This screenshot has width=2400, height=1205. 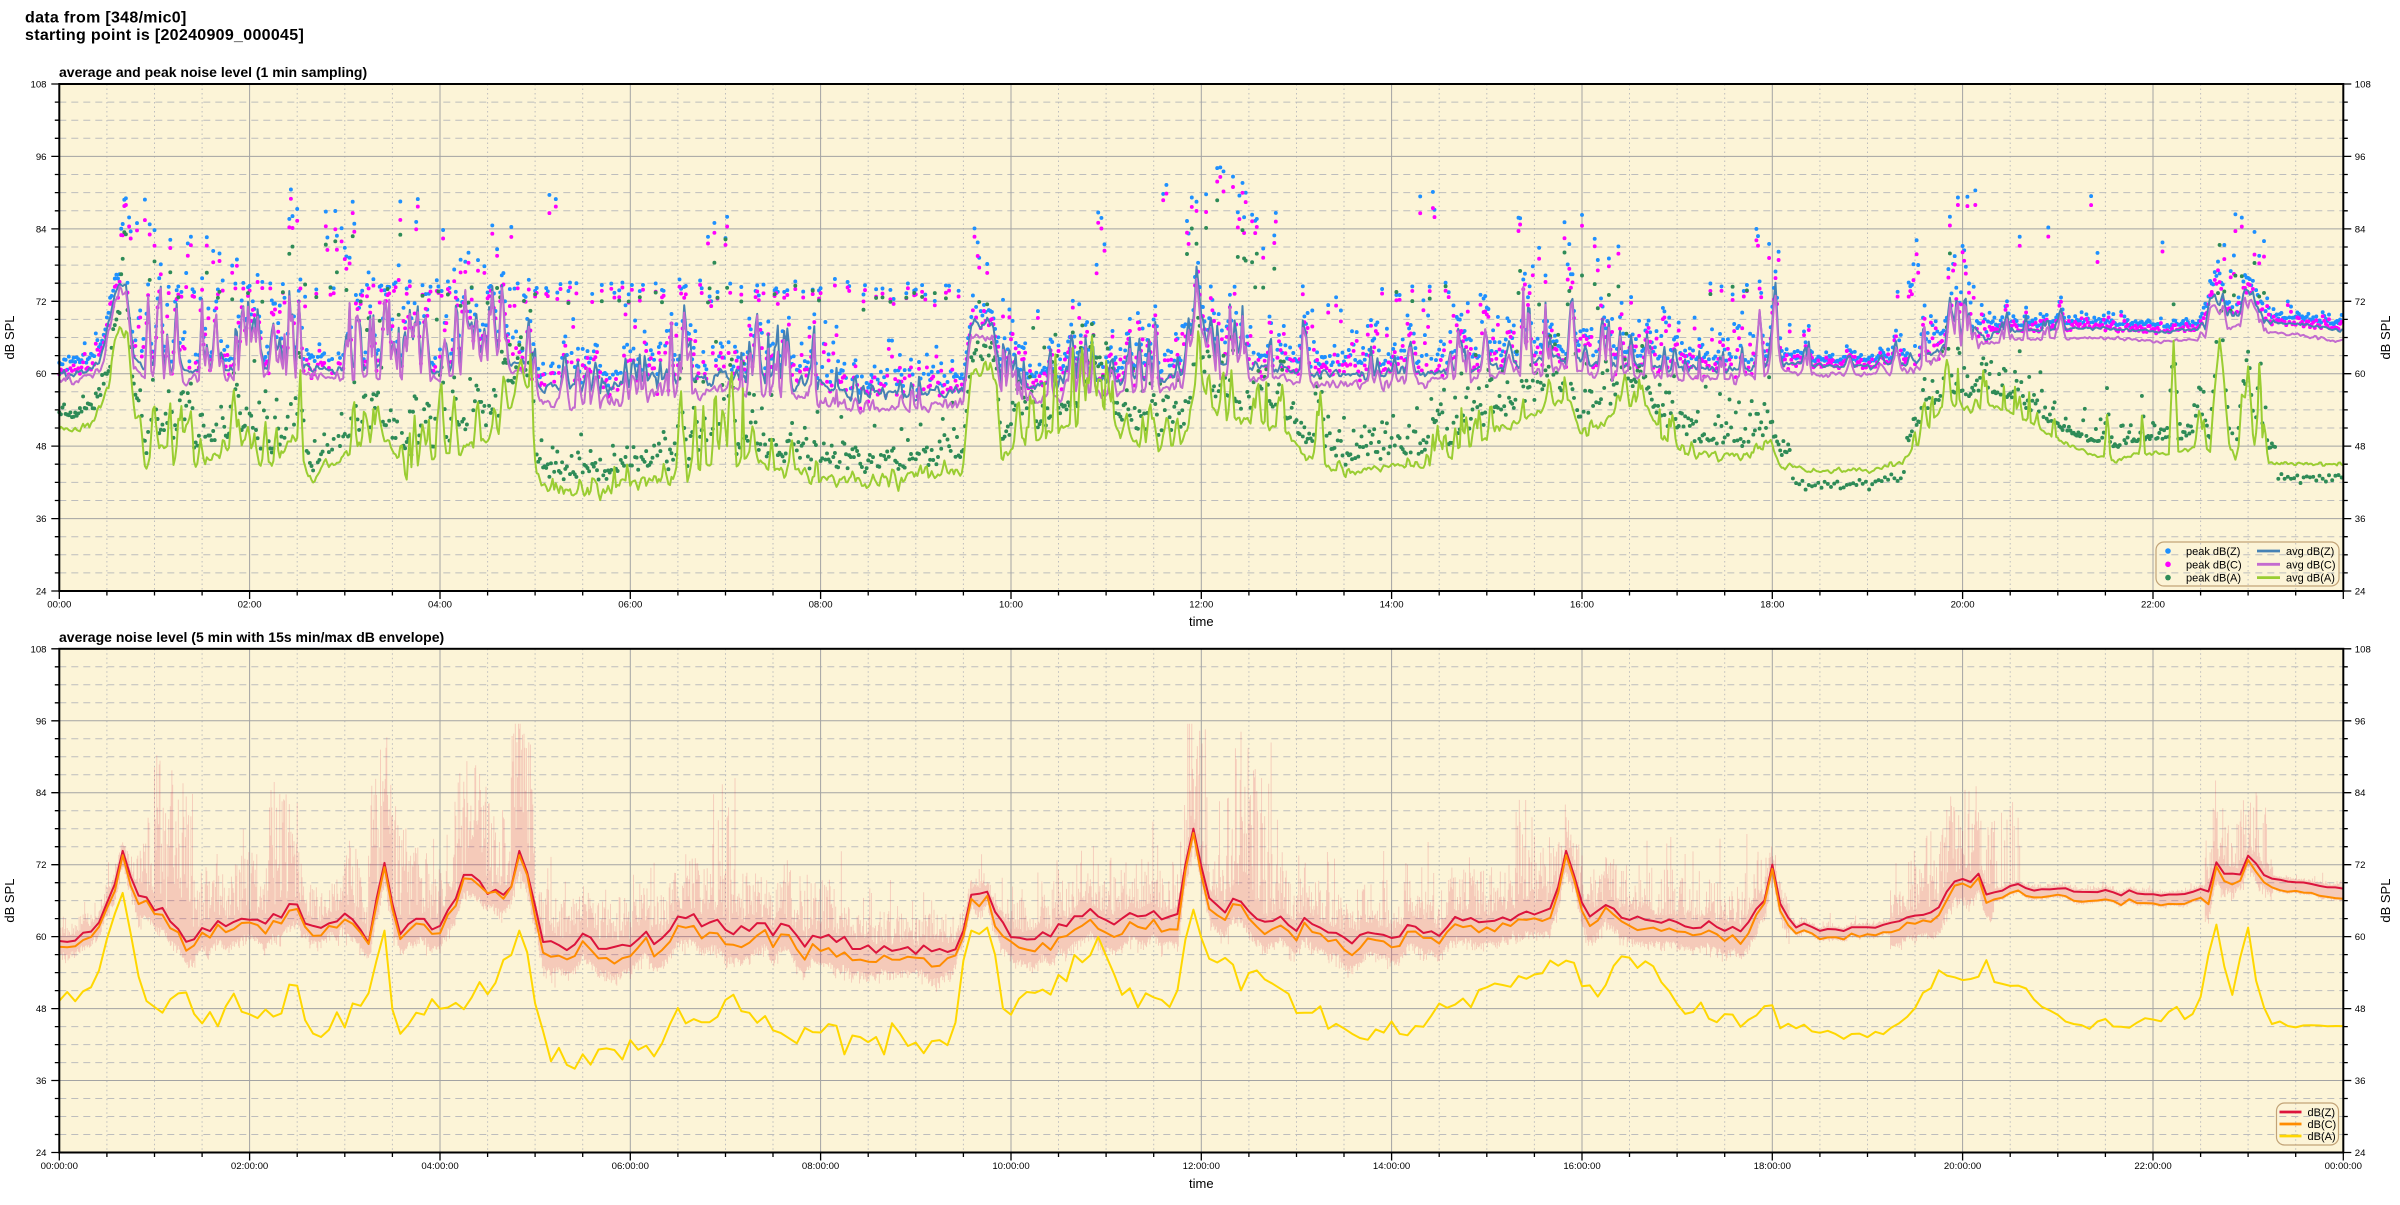 I want to click on svg-text: data from [348/mic0], so click(x=106, y=18).